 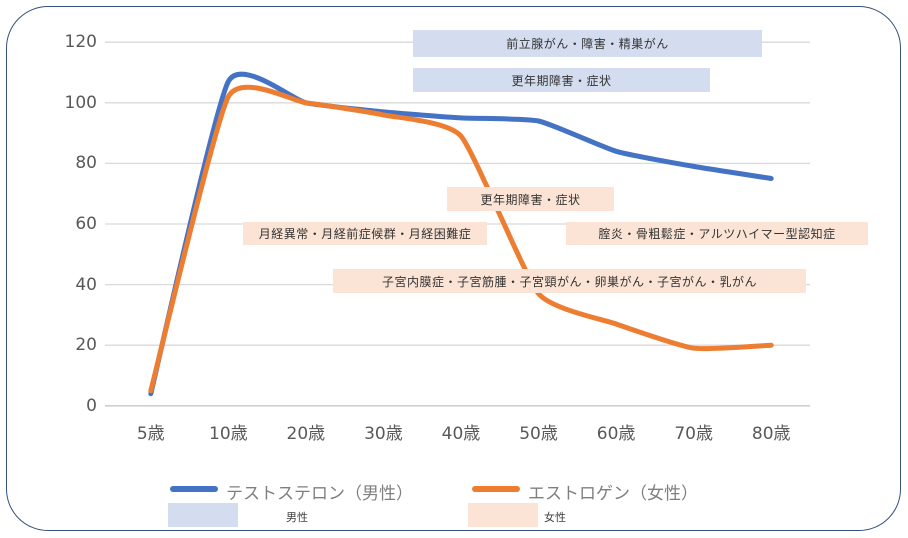 I want to click on x-axis-tick-6: 50歳, so click(x=538, y=434).